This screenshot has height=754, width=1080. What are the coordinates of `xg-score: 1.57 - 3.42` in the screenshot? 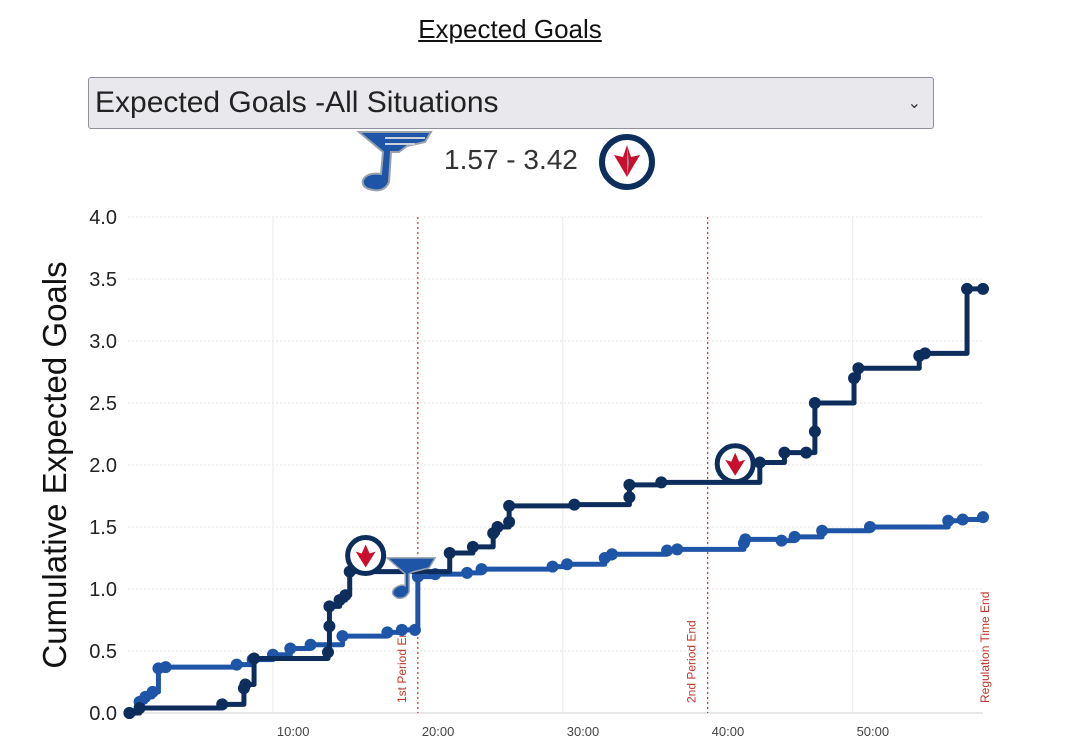 It's located at (511, 159).